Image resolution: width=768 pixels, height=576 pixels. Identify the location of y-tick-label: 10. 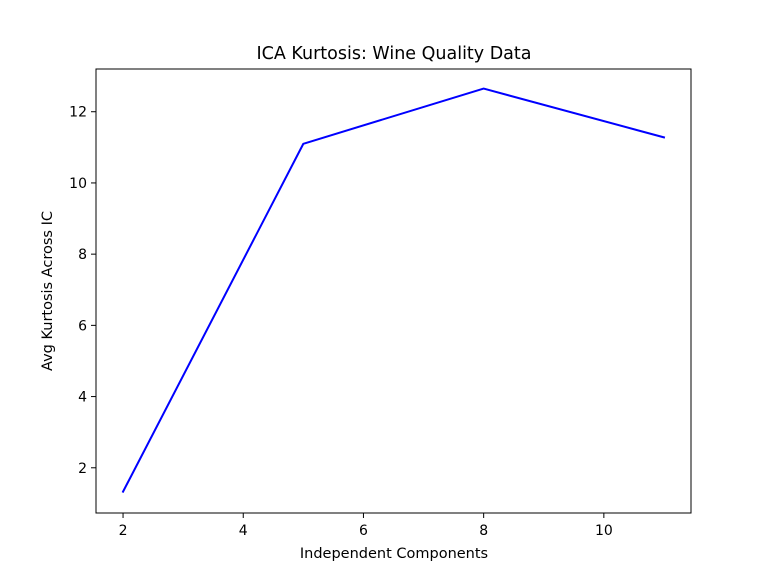
(78, 184).